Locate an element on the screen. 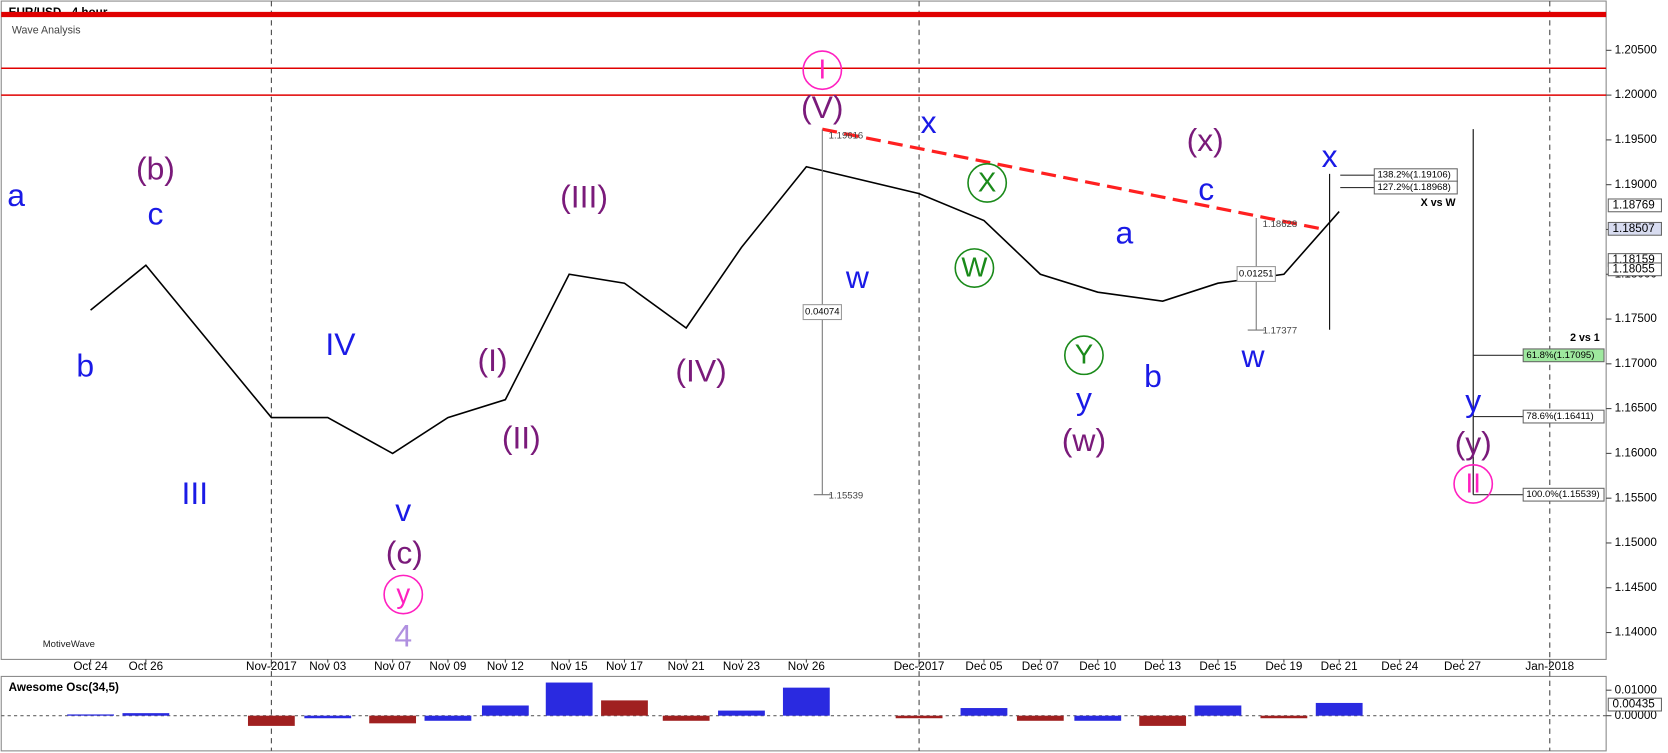  wave-label: IV is located at coordinates (340, 344).